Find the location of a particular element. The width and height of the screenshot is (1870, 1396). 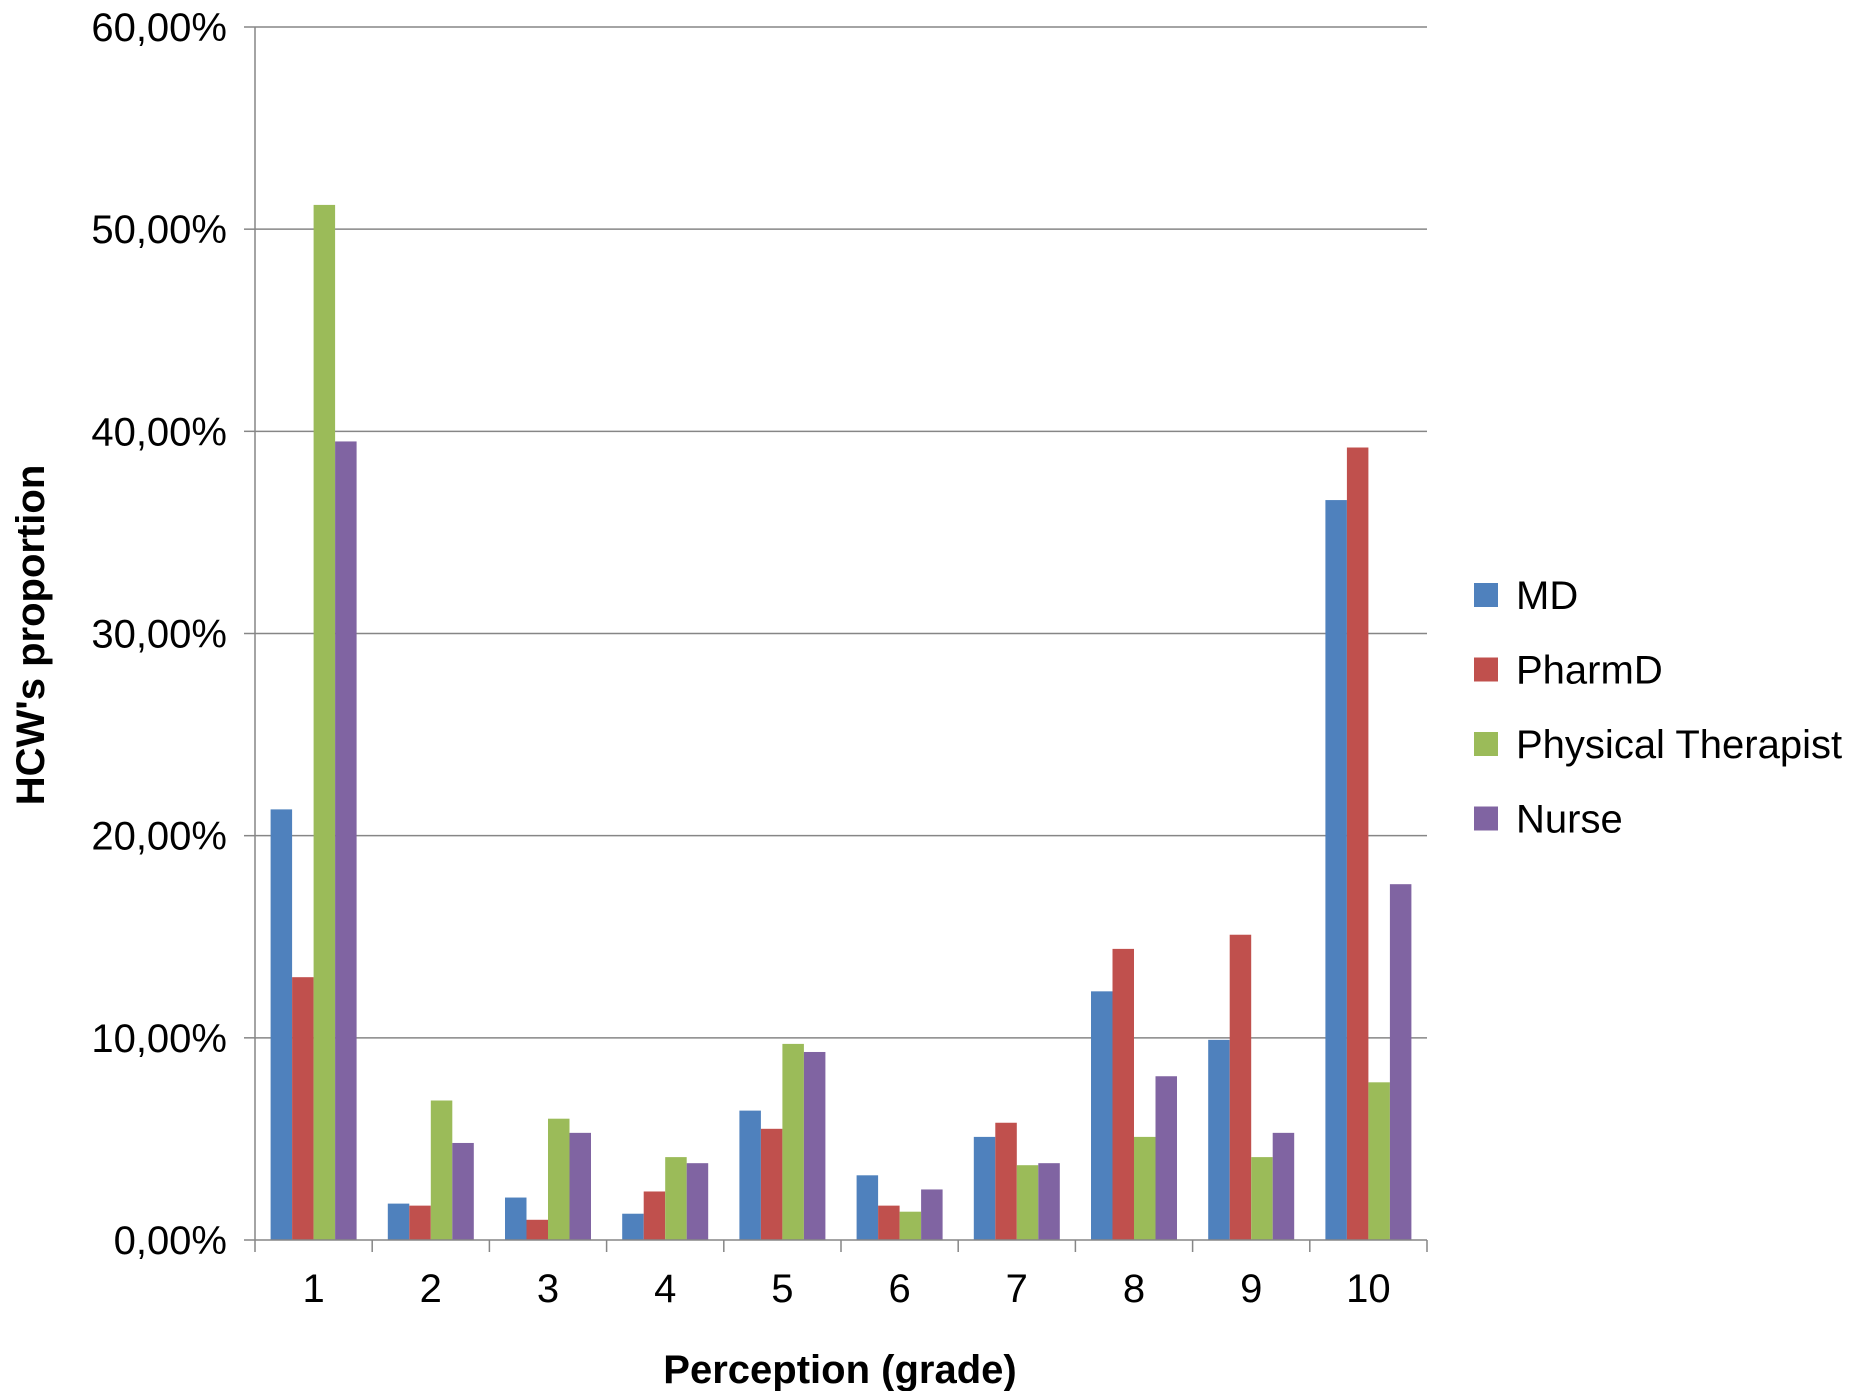

x-tick-label: 5 is located at coordinates (782, 1289).